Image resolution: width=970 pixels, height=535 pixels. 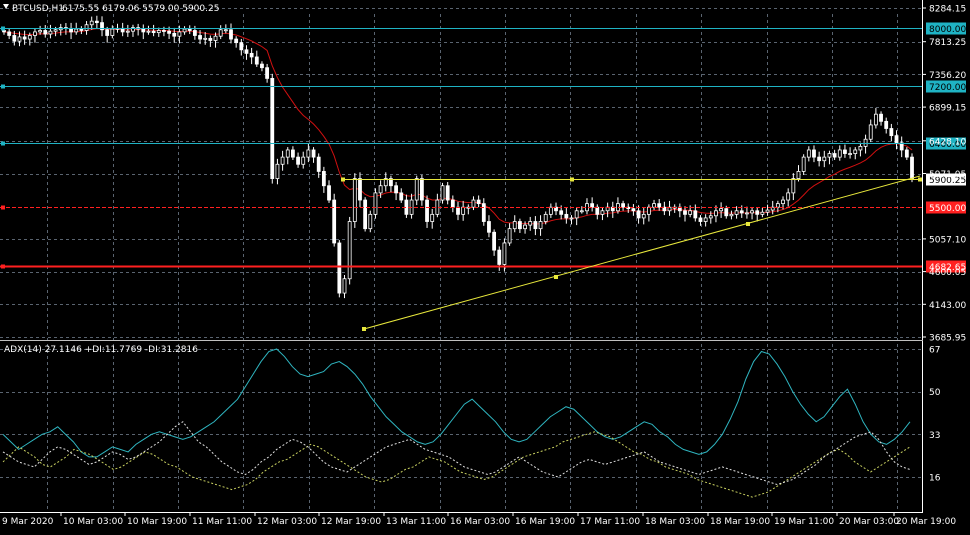 What do you see at coordinates (610, 522) in the screenshot?
I see `time-label: 17 Mar 11:00` at bounding box center [610, 522].